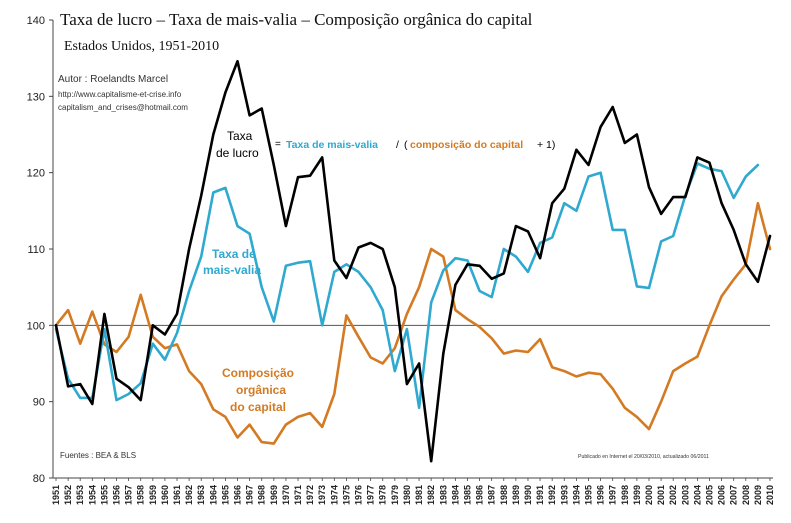 This screenshot has width=791, height=523. I want to click on formula-close: + 1), so click(546, 145).